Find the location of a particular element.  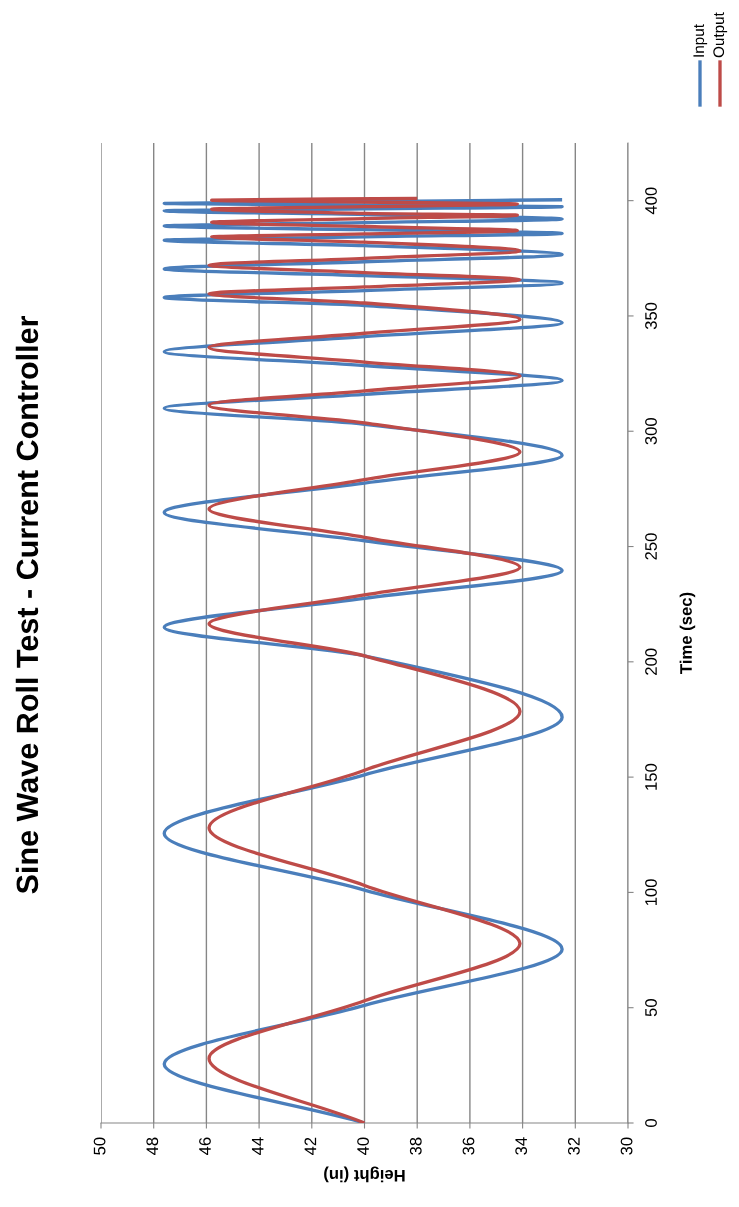

y-tick-label: 100 is located at coordinates (651, 892).